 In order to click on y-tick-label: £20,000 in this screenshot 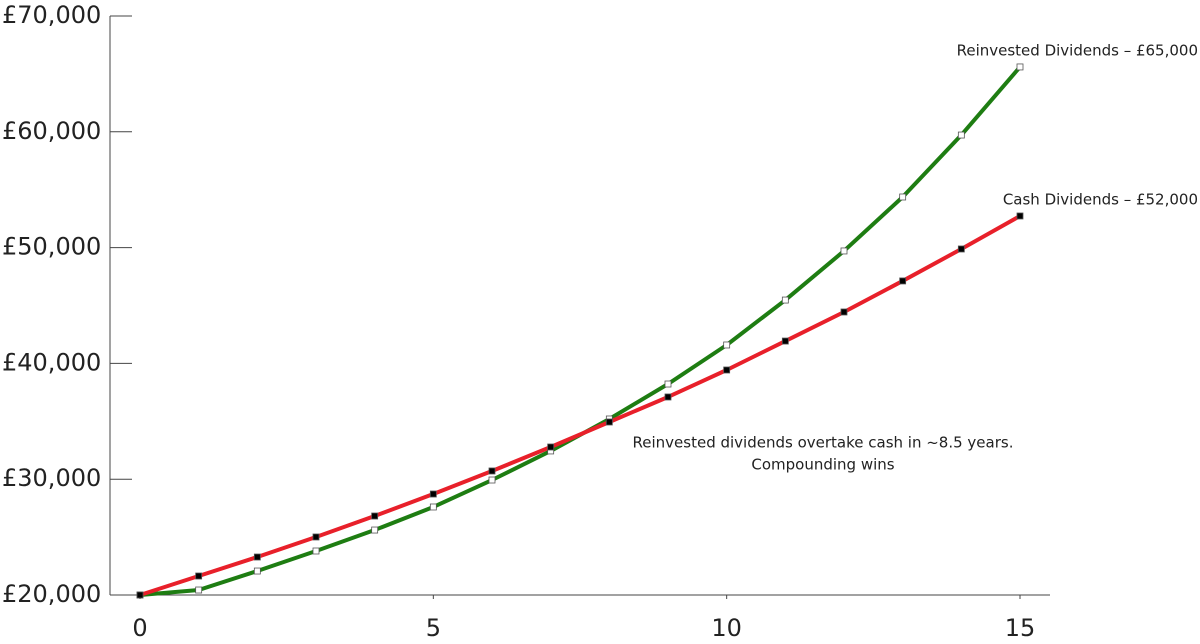, I will do `click(51, 594)`.